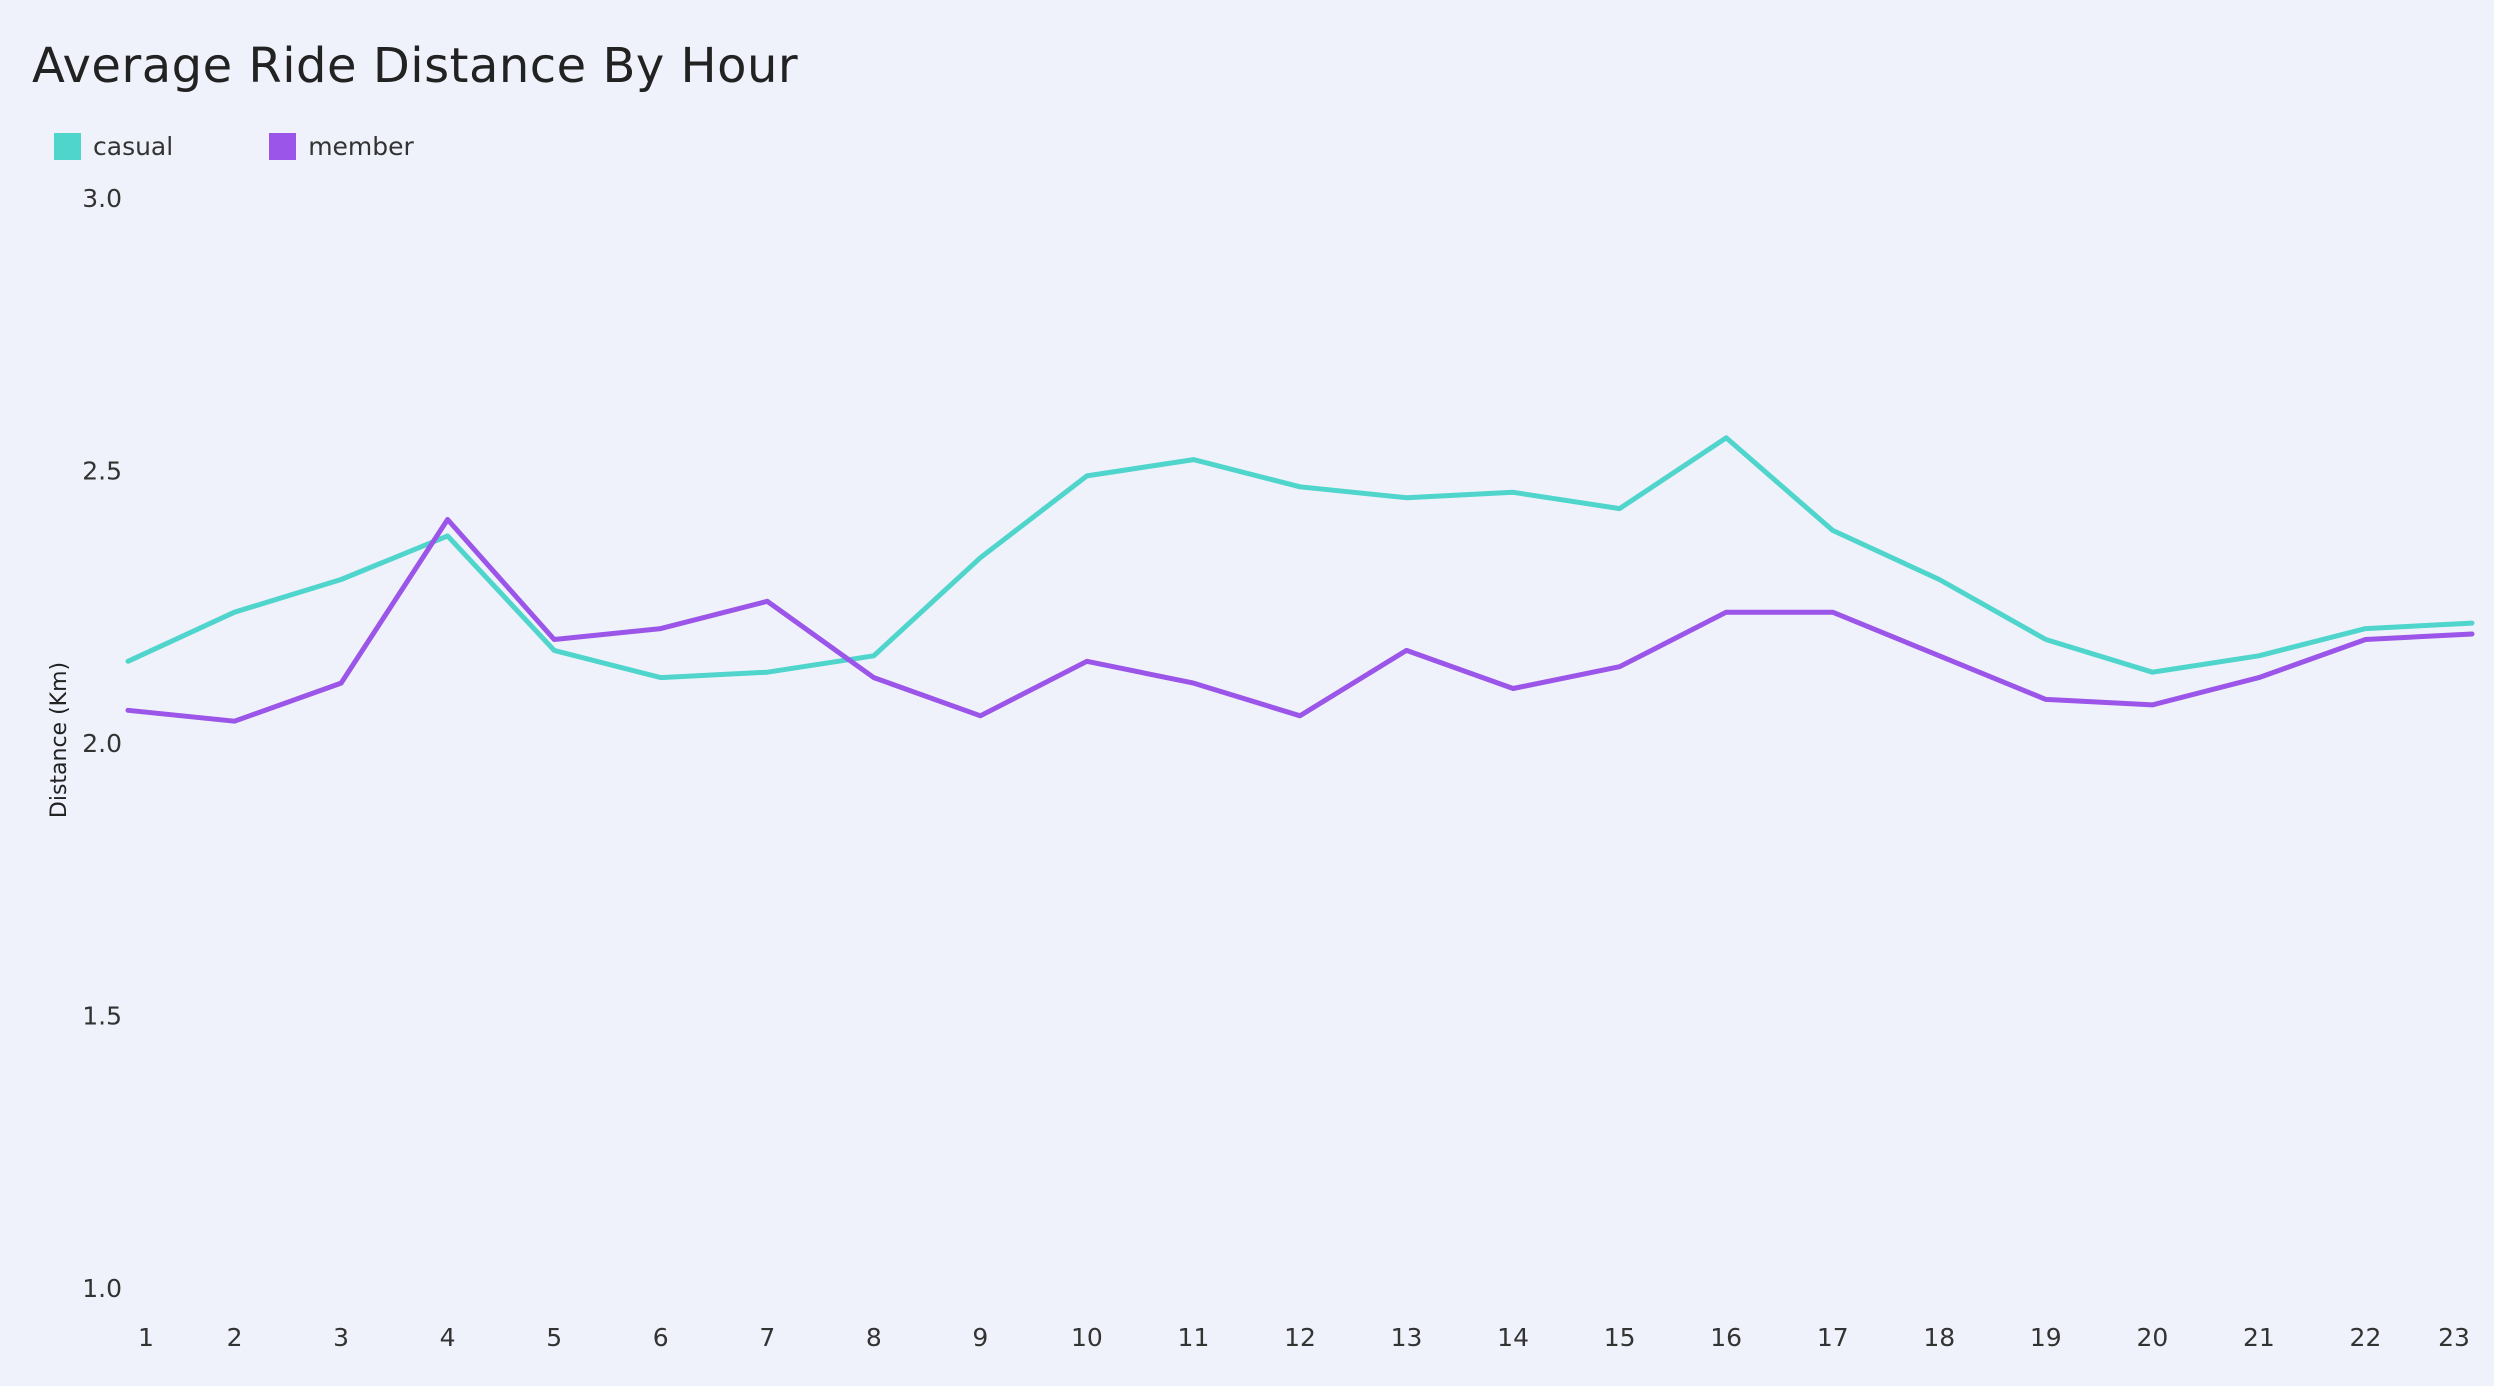 The height and width of the screenshot is (1386, 2494). I want to click on x-tick-label: 6, so click(661, 1337).